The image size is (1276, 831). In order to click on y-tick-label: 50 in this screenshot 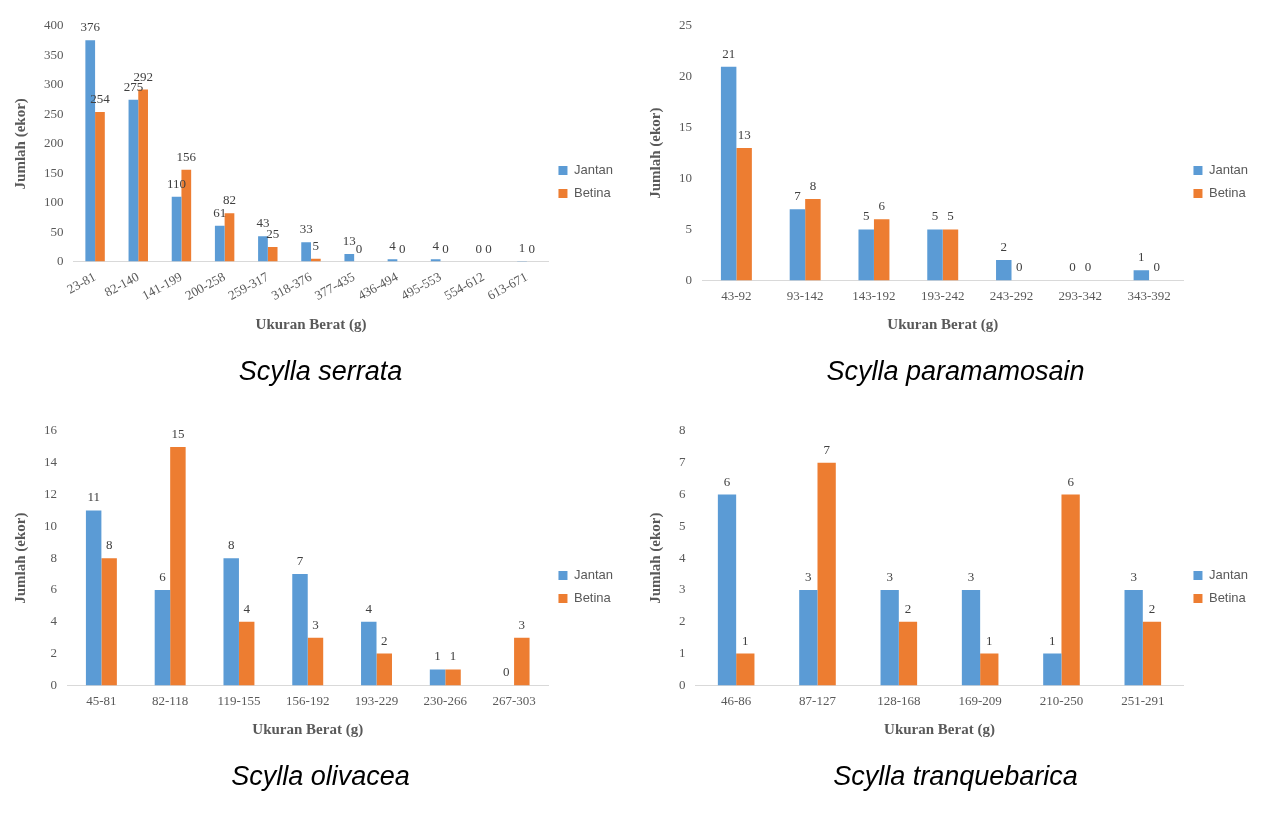, I will do `click(57, 231)`.